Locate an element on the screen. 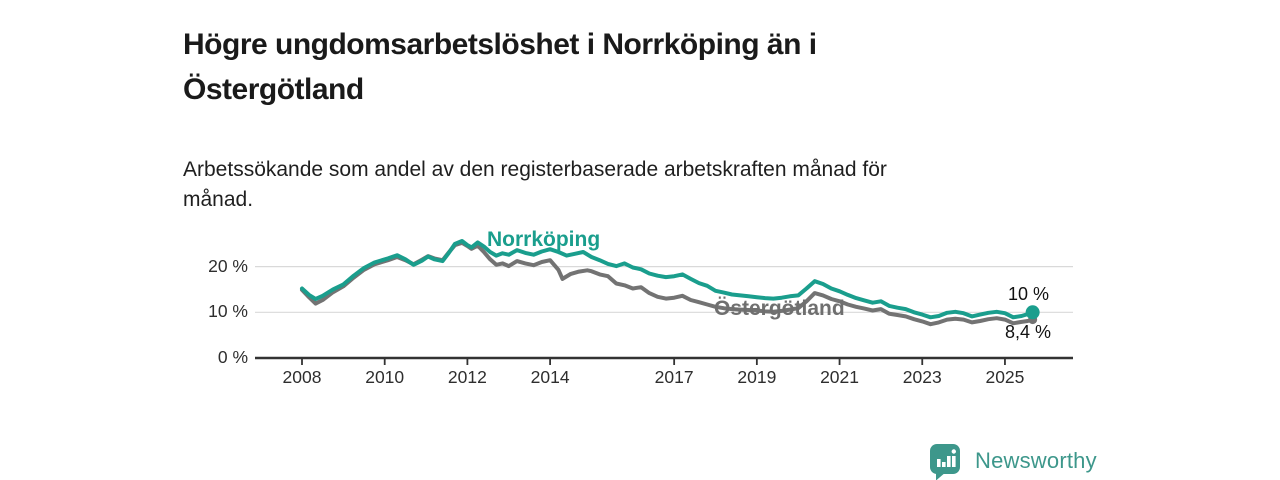 This screenshot has width=1280, height=480. x-tick-label: 2023 is located at coordinates (922, 377).